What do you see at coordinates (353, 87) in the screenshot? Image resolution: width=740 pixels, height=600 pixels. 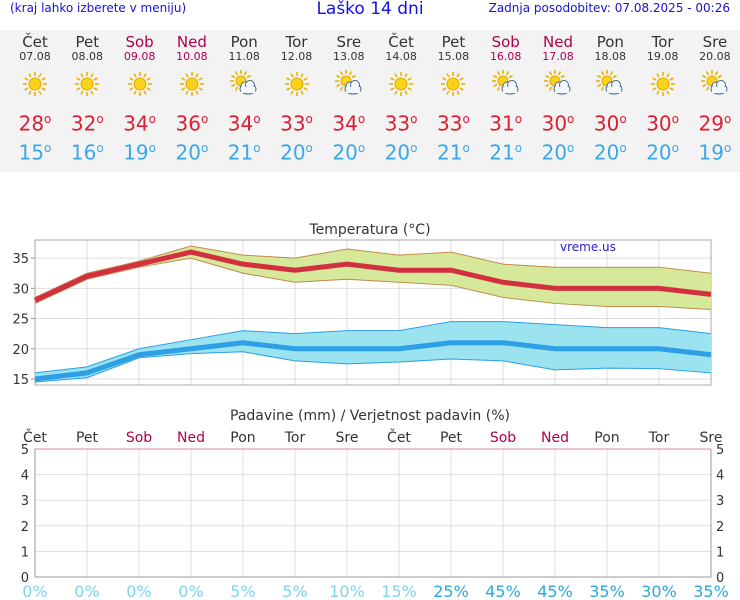 I see `cloud-shape` at bounding box center [353, 87].